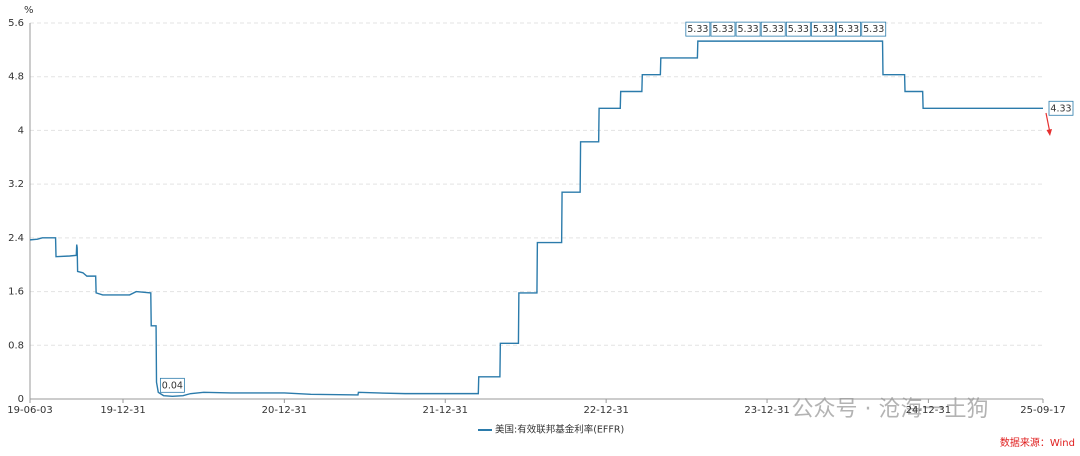 The width and height of the screenshot is (1080, 456). Describe the element at coordinates (16, 345) in the screenshot. I see `y-tick-label: 0.8` at that location.